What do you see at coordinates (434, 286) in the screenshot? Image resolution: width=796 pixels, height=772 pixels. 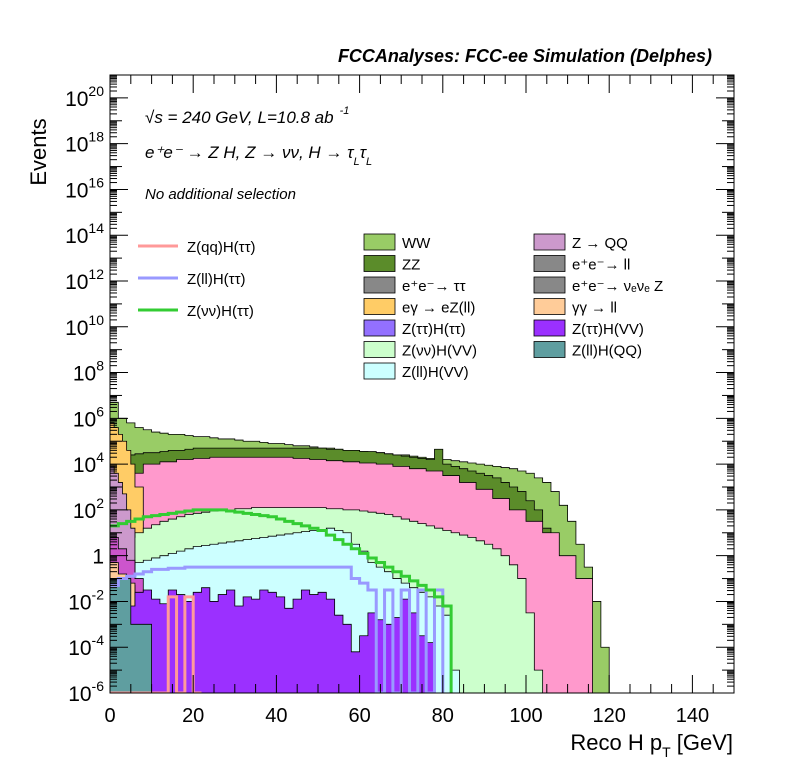 I see `legend-box-label: e⁺e⁻→ ττ` at bounding box center [434, 286].